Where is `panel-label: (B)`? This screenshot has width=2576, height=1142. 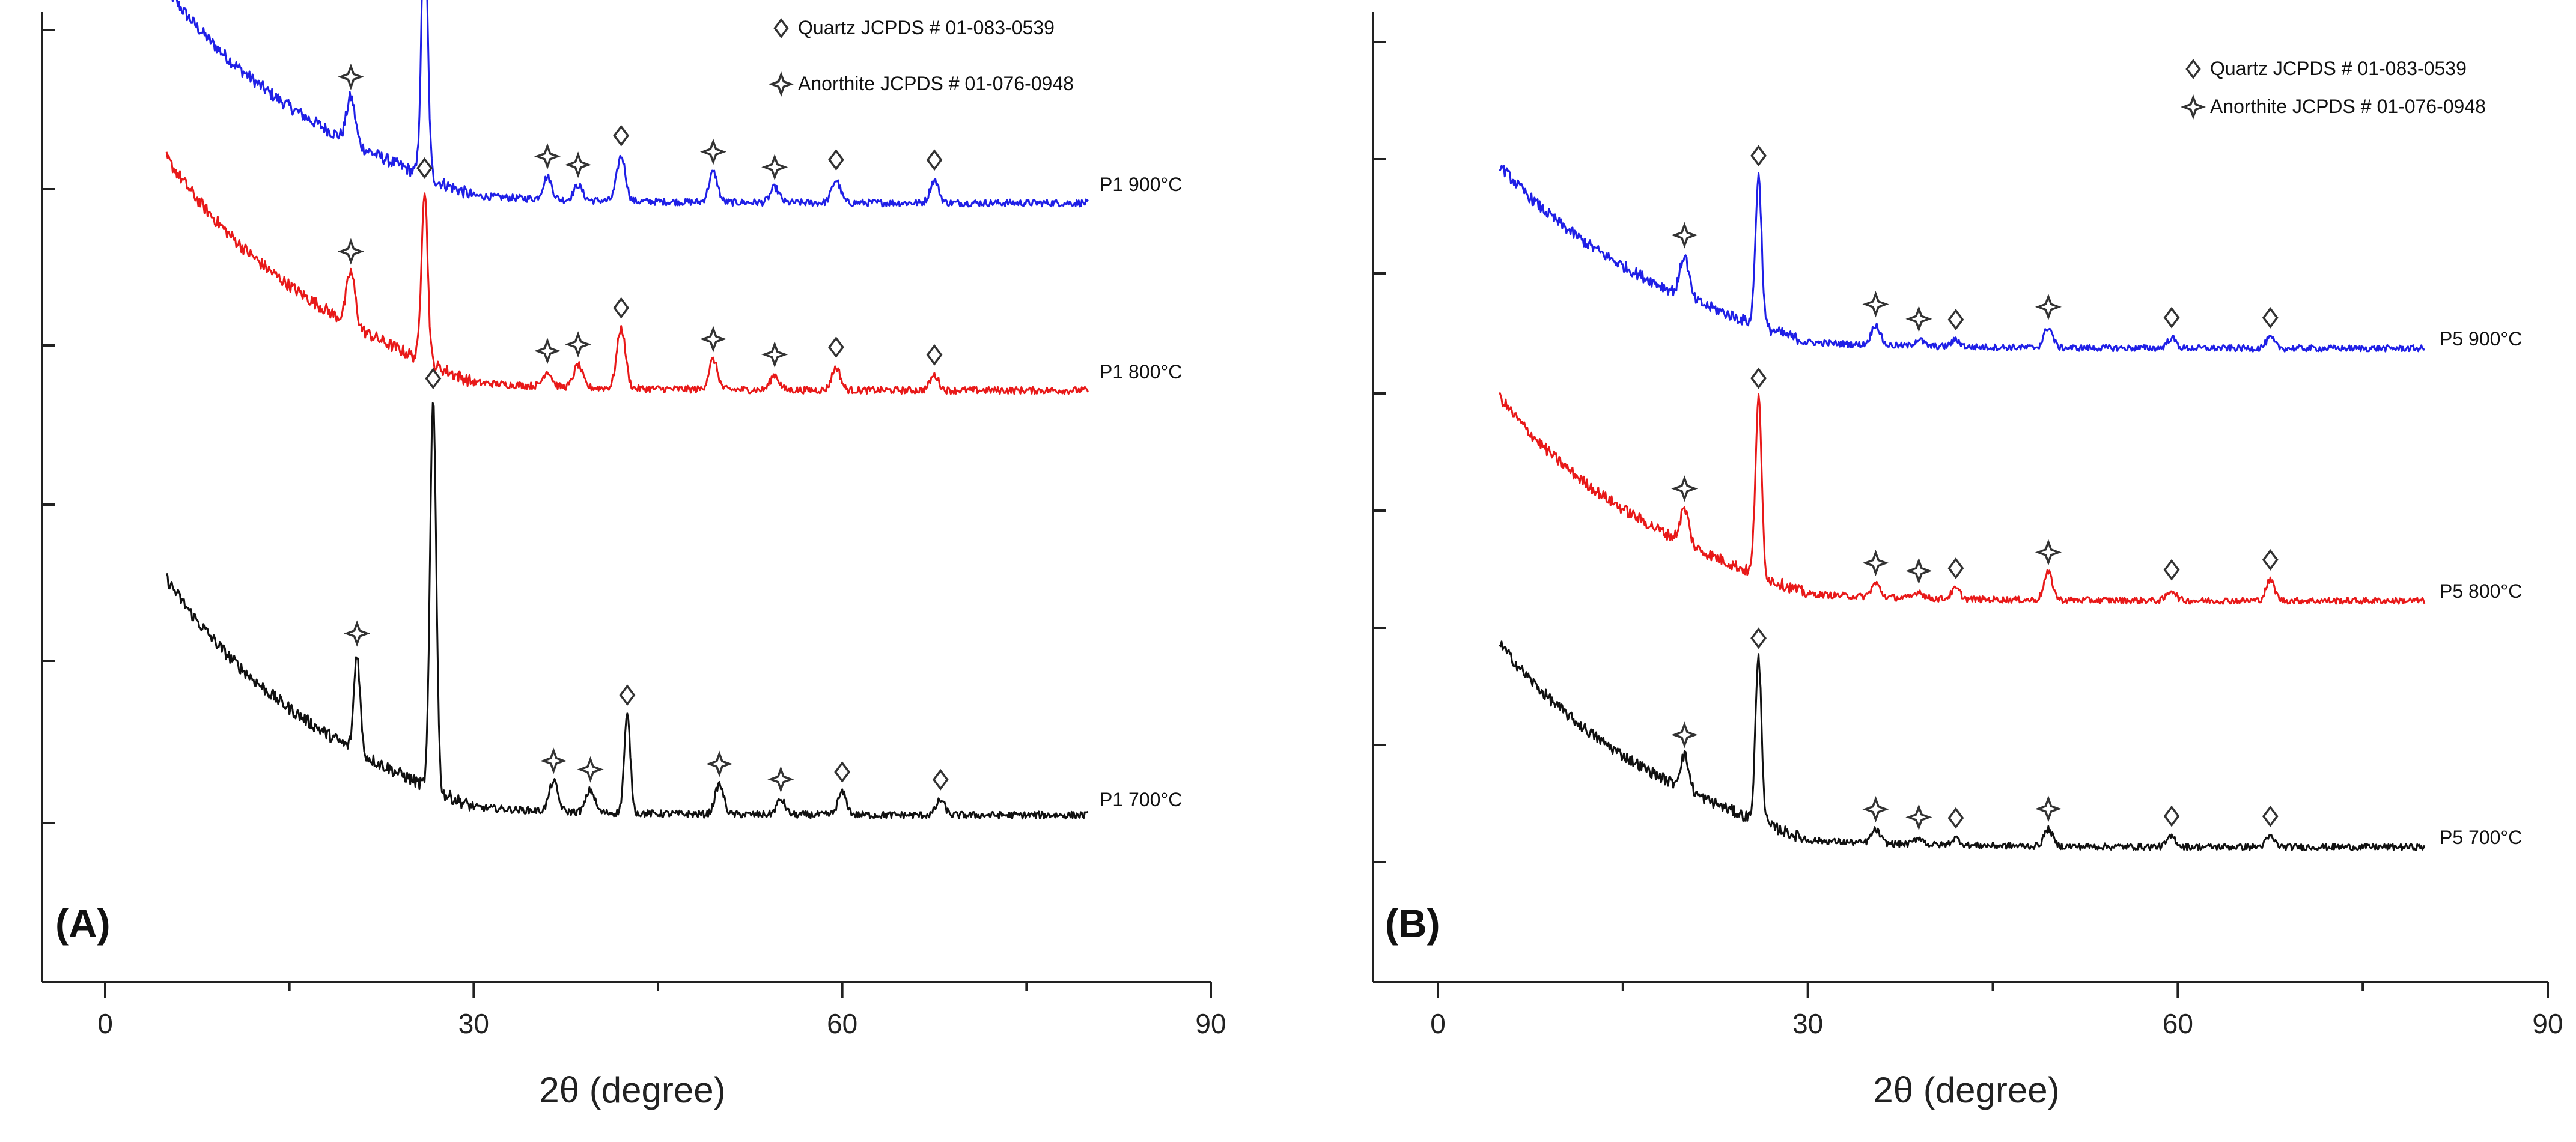 panel-label: (B) is located at coordinates (1412, 923).